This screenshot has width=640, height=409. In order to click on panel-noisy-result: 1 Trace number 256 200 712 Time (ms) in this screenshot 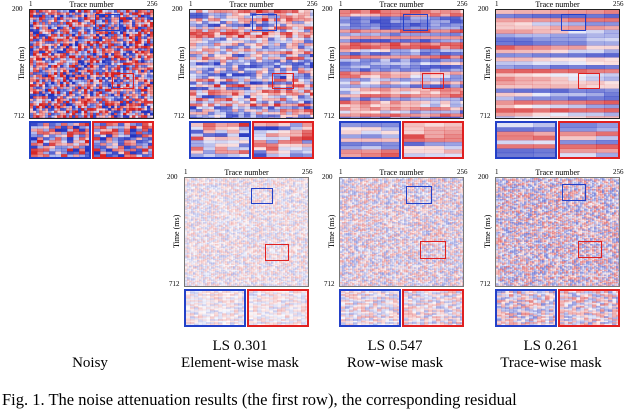, I will do `click(80, 82)`.